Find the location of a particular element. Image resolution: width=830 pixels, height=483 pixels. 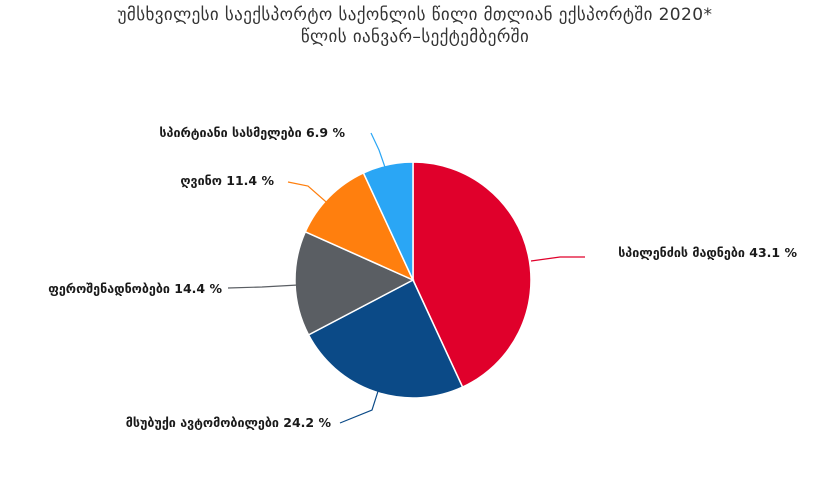

slice-label: ღვინო 11.4 % is located at coordinates (227, 180).